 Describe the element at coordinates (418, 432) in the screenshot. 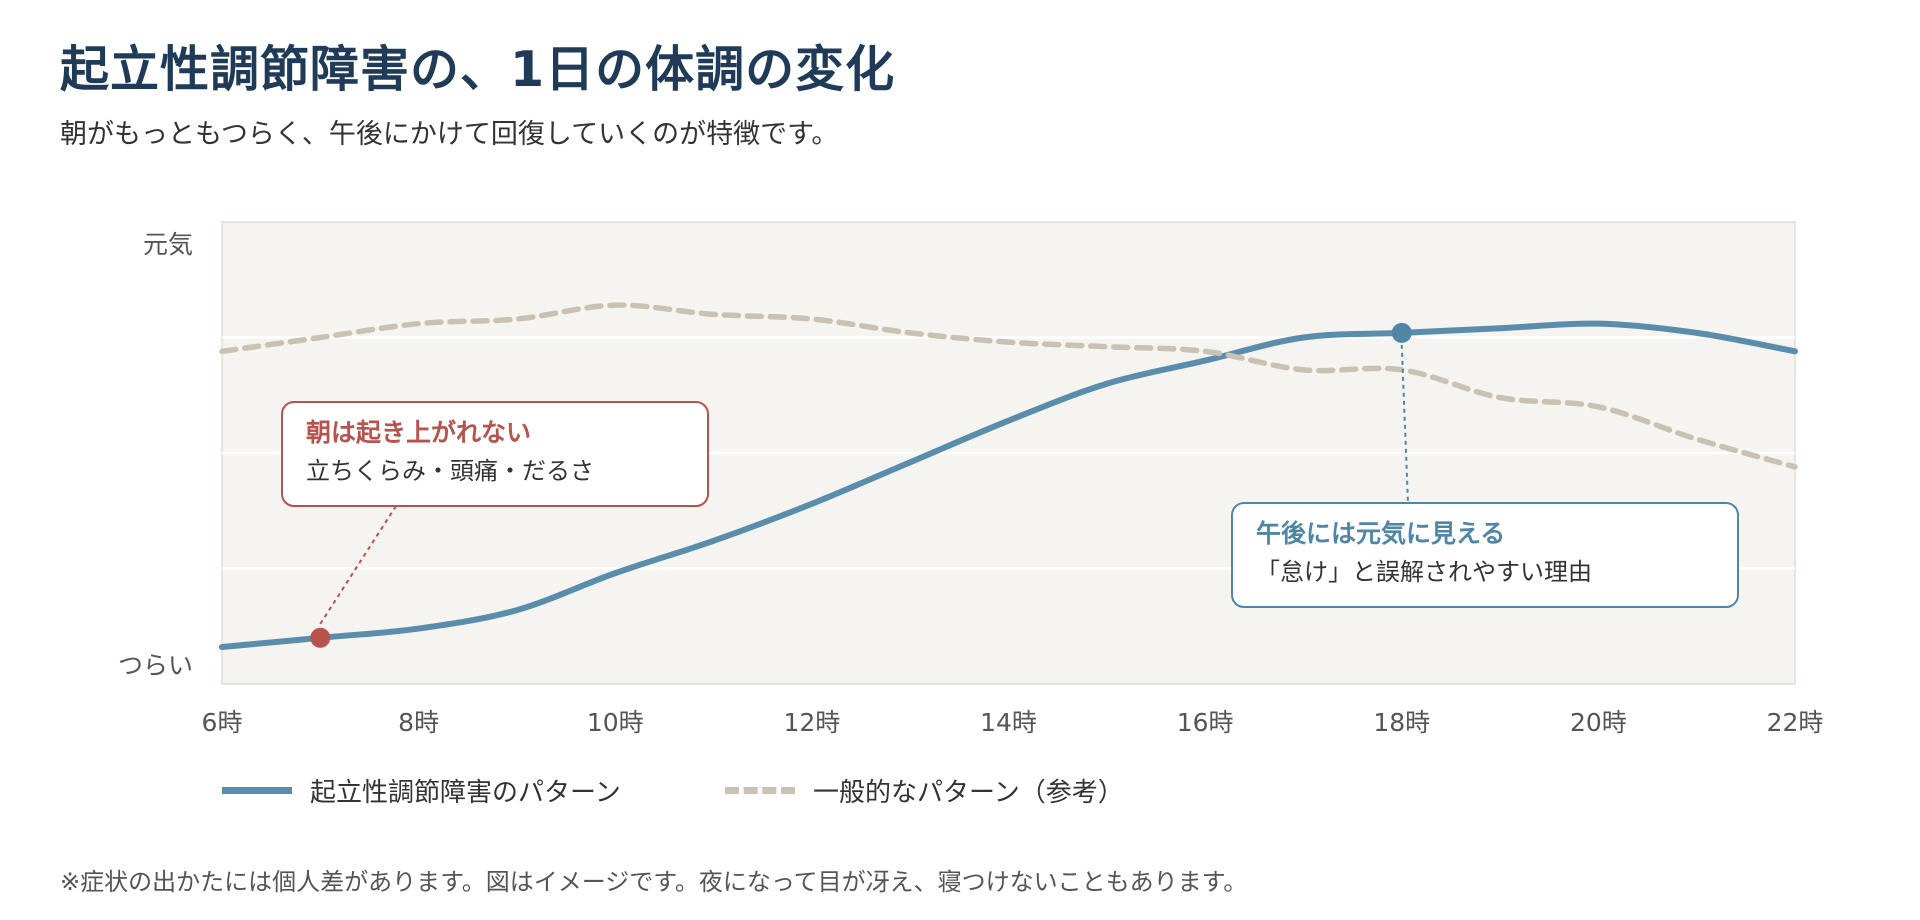

I see `callout-title-morning: 朝は起き上がれない` at that location.